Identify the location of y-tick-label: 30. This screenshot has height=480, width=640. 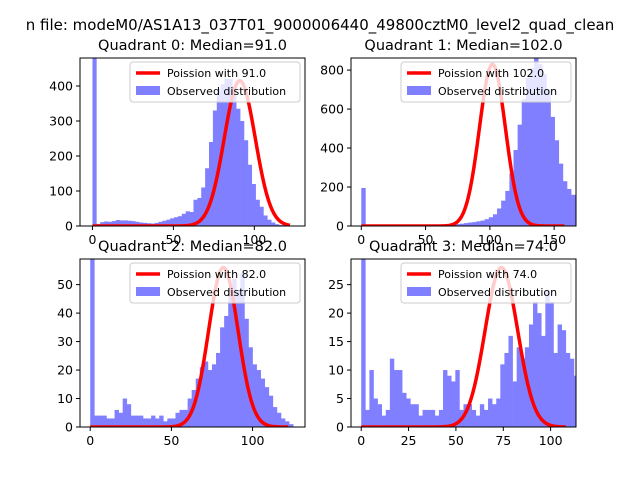
(65, 341).